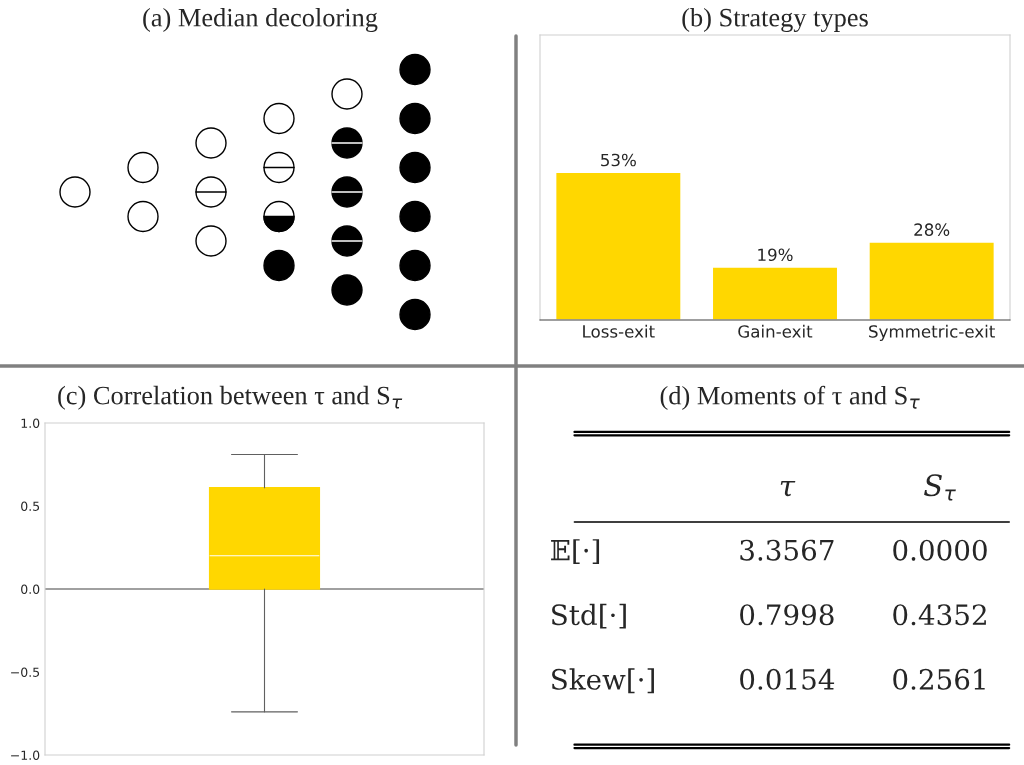 Image resolution: width=1024 pixels, height=765 pixels. I want to click on text: 0.4352, so click(939, 615).